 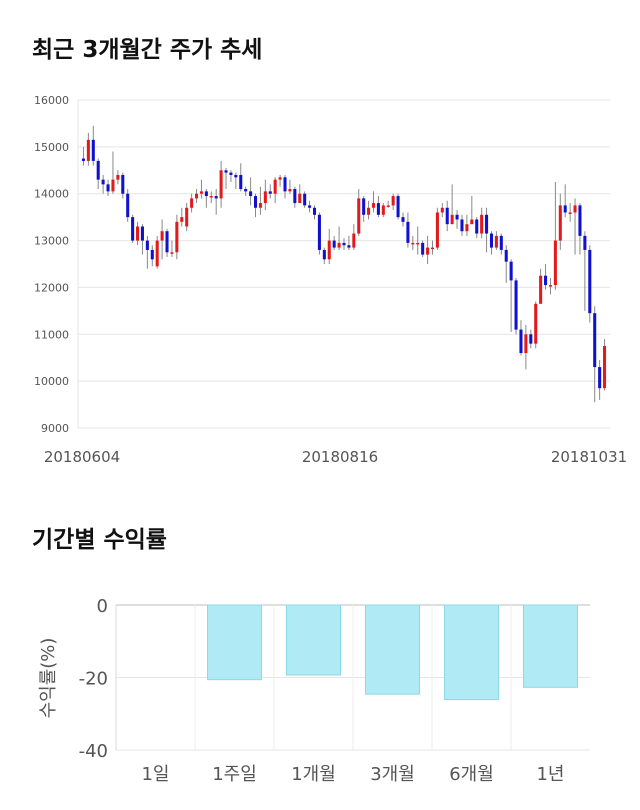 I want to click on y-tick-label: 15000, so click(x=51, y=147).